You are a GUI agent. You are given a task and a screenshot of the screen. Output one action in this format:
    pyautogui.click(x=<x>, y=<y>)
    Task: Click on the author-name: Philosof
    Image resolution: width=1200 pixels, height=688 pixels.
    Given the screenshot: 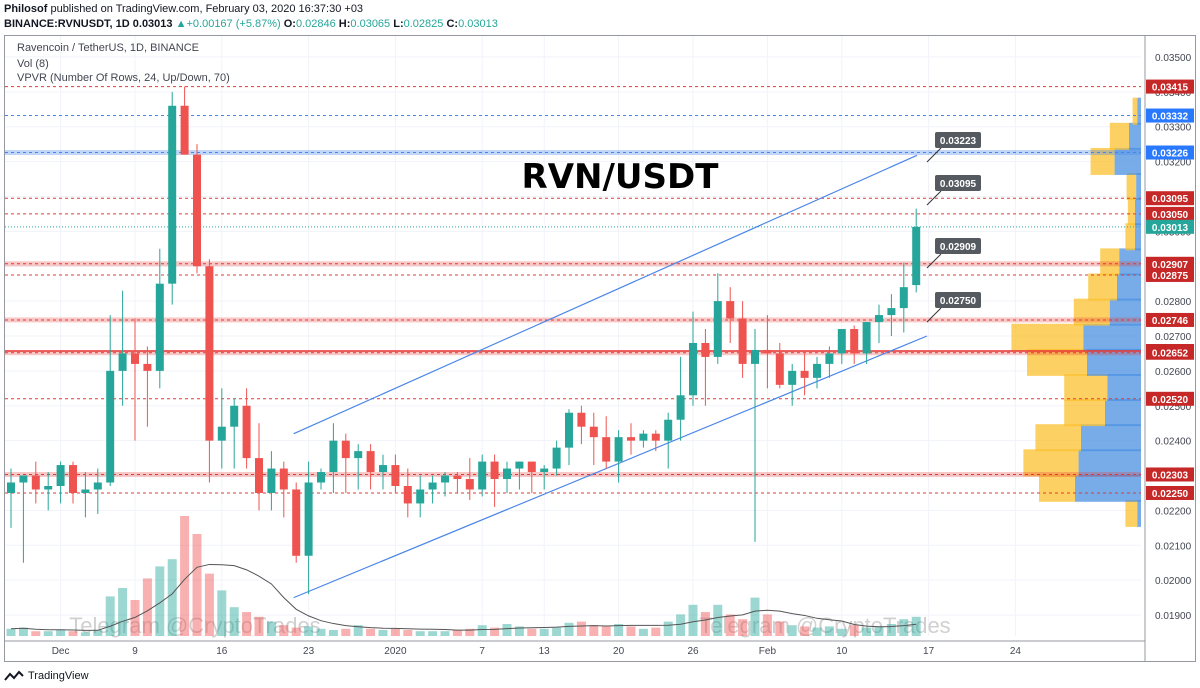 What is the action you would take?
    pyautogui.click(x=26, y=9)
    